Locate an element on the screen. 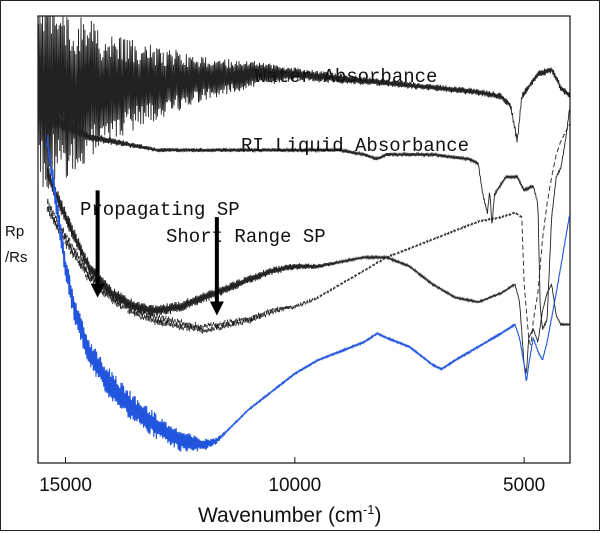  x-tick-label: 10000 is located at coordinates (294, 485).